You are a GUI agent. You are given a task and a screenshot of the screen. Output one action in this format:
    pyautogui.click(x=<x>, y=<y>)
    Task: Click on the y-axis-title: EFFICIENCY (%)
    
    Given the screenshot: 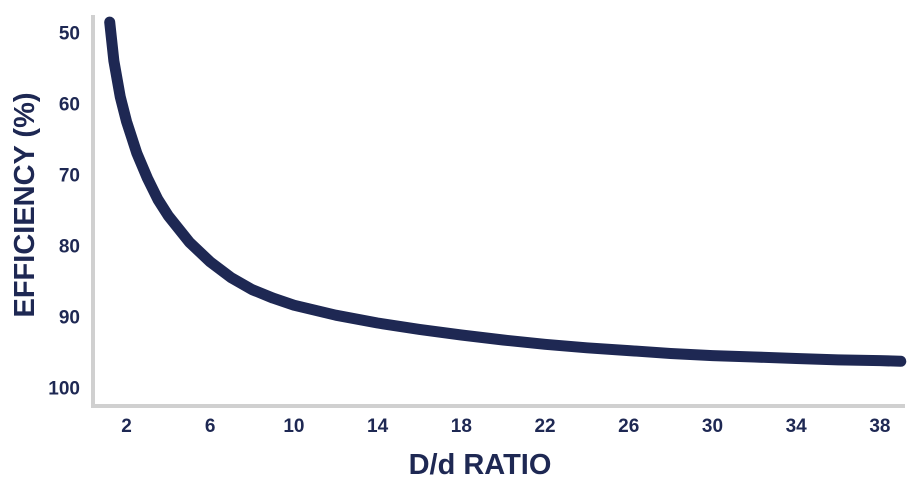 What is the action you would take?
    pyautogui.click(x=25, y=204)
    